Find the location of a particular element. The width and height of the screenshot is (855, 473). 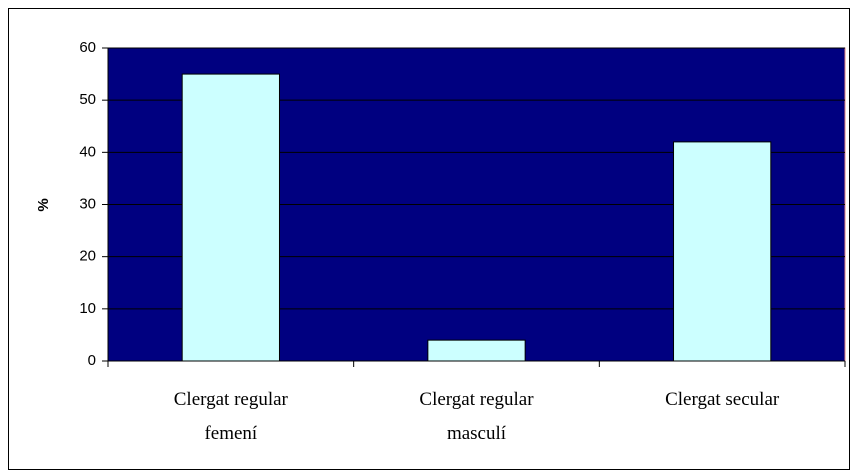

x-tick-label: Clergat regular masculí is located at coordinates (476, 416).